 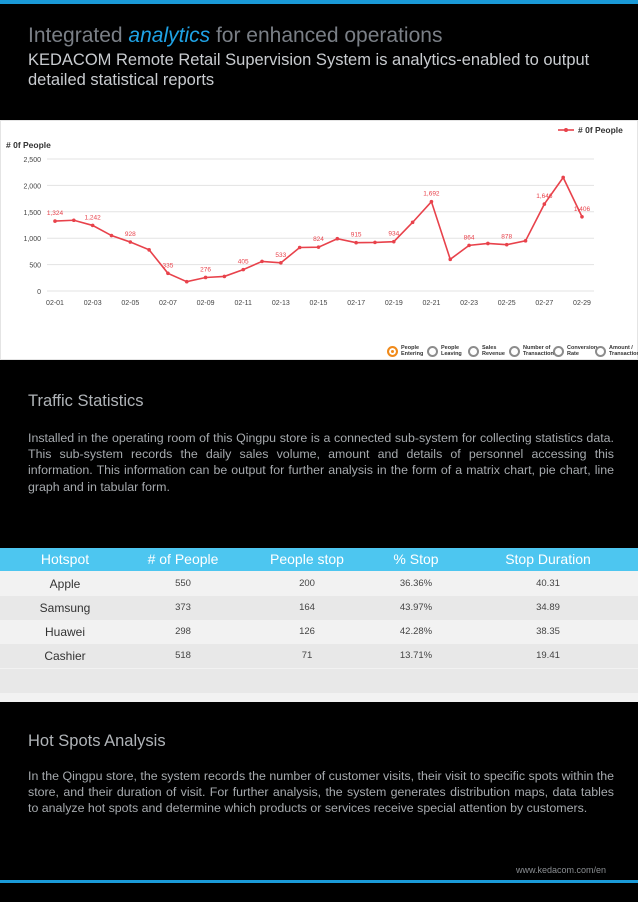 What do you see at coordinates (55, 213) in the screenshot?
I see `data-label: 1,324` at bounding box center [55, 213].